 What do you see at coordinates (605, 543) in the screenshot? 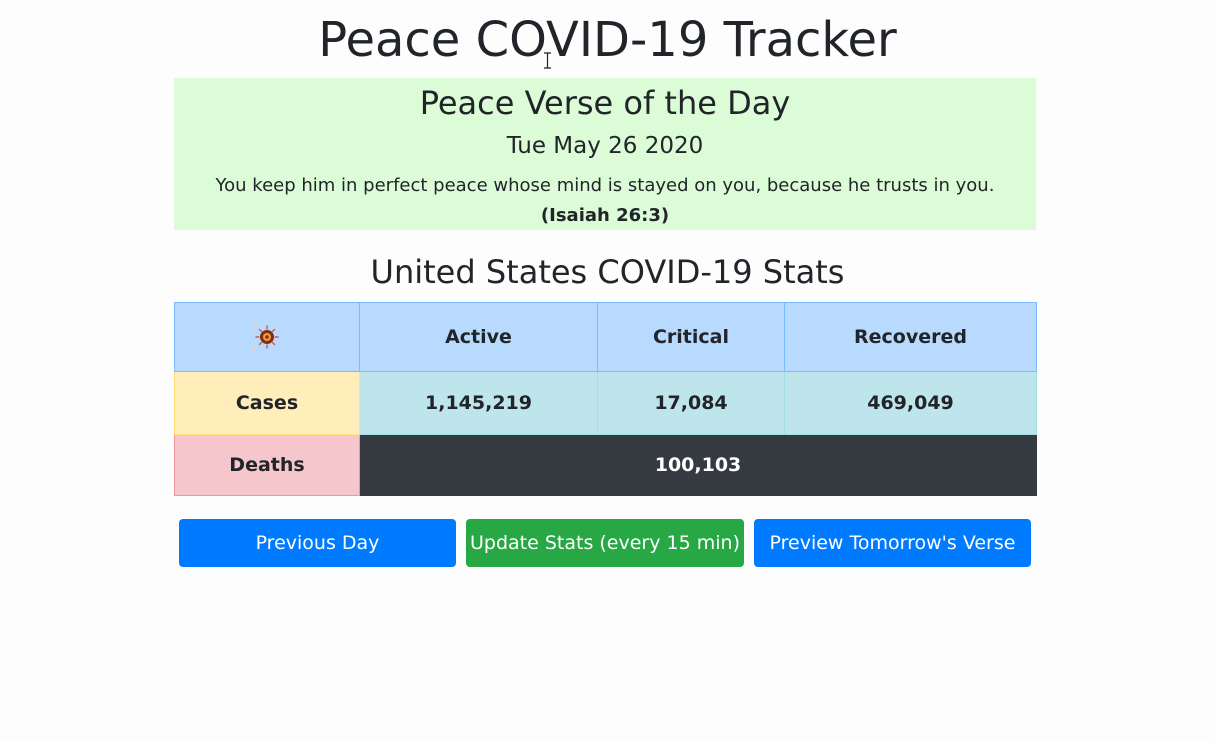
I see `update-stats-button: Update Stats (every 15 min)` at bounding box center [605, 543].